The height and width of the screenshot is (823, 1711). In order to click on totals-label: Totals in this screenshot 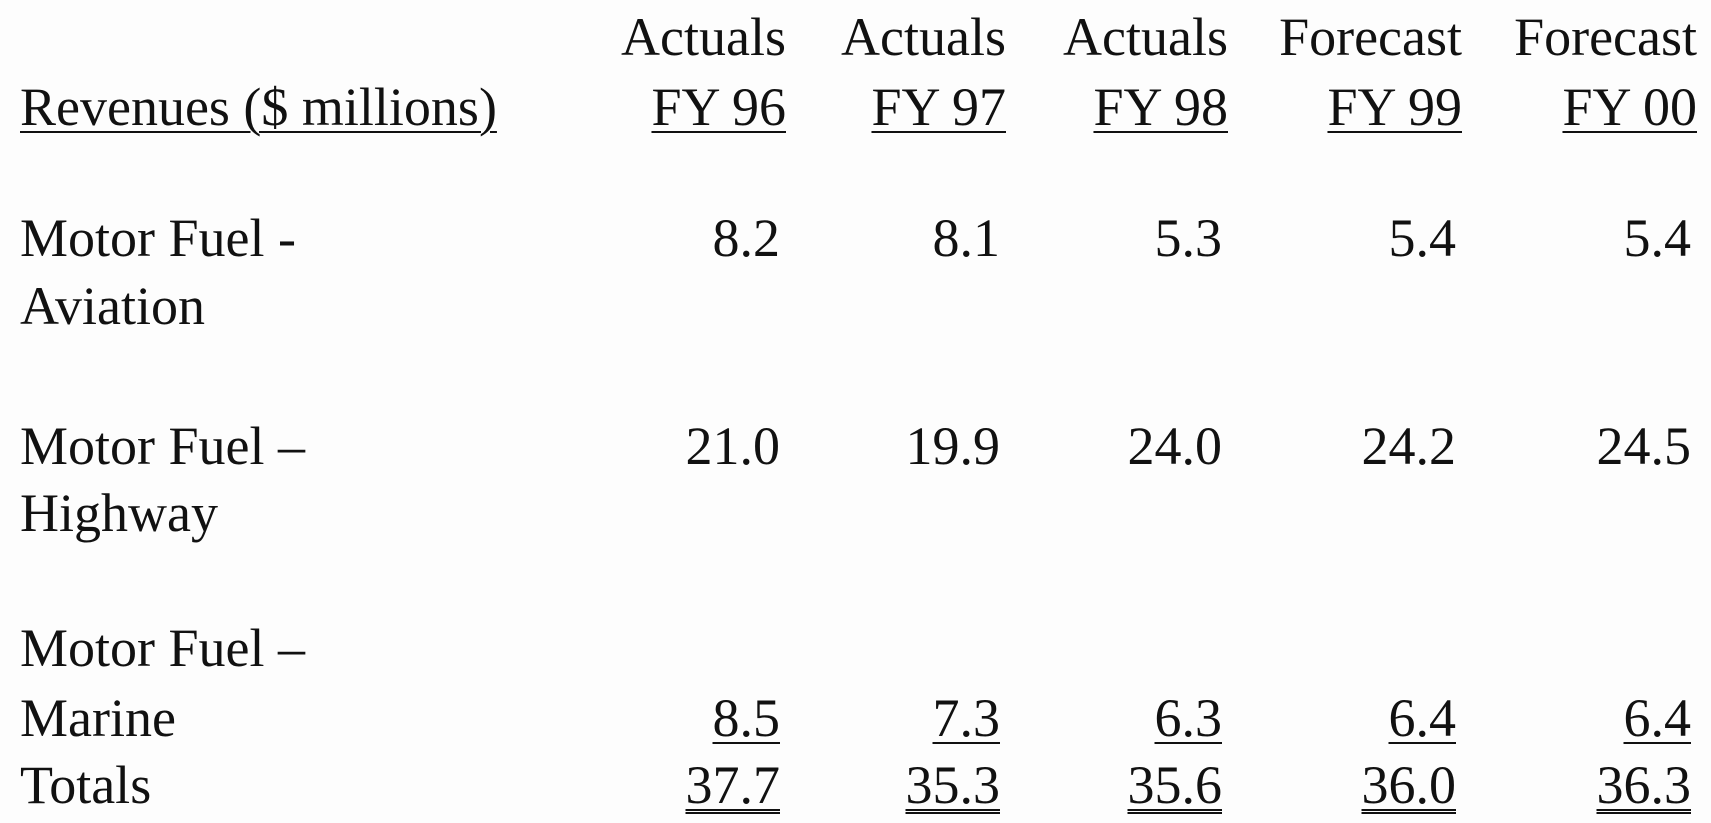, I will do `click(86, 785)`.